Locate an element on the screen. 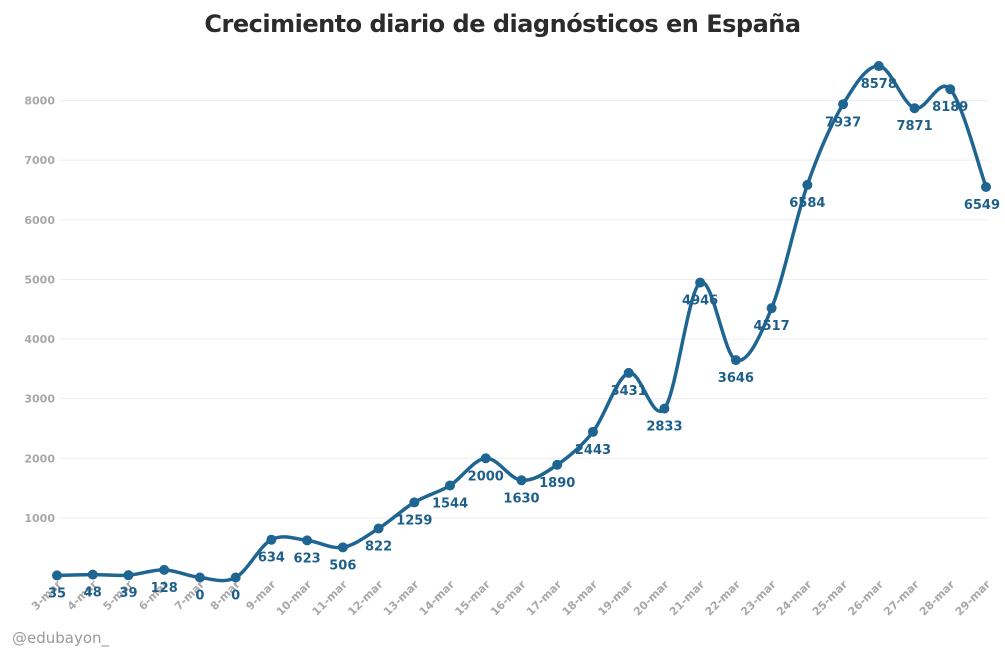 This screenshot has width=1005, height=650. x-tick-label: 13-mar is located at coordinates (401, 598).